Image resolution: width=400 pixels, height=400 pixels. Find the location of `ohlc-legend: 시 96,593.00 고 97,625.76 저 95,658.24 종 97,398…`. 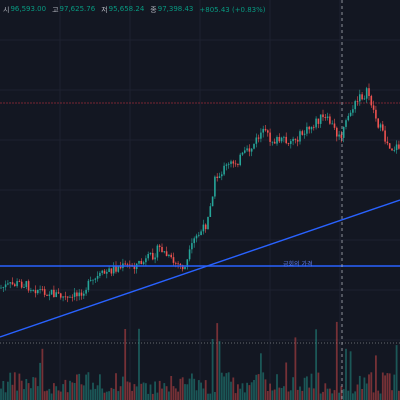

ohlc-legend: 시 96,593.00 고 97,625.76 저 95,658.24 종 97,398… is located at coordinates (134, 10).